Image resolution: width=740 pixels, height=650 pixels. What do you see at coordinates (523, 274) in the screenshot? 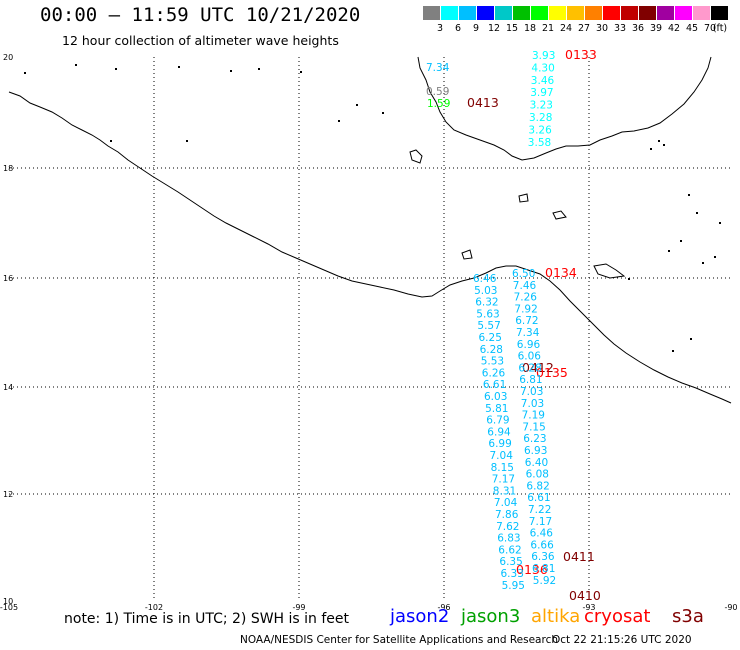
I see `swh-value: 6.50` at bounding box center [523, 274].